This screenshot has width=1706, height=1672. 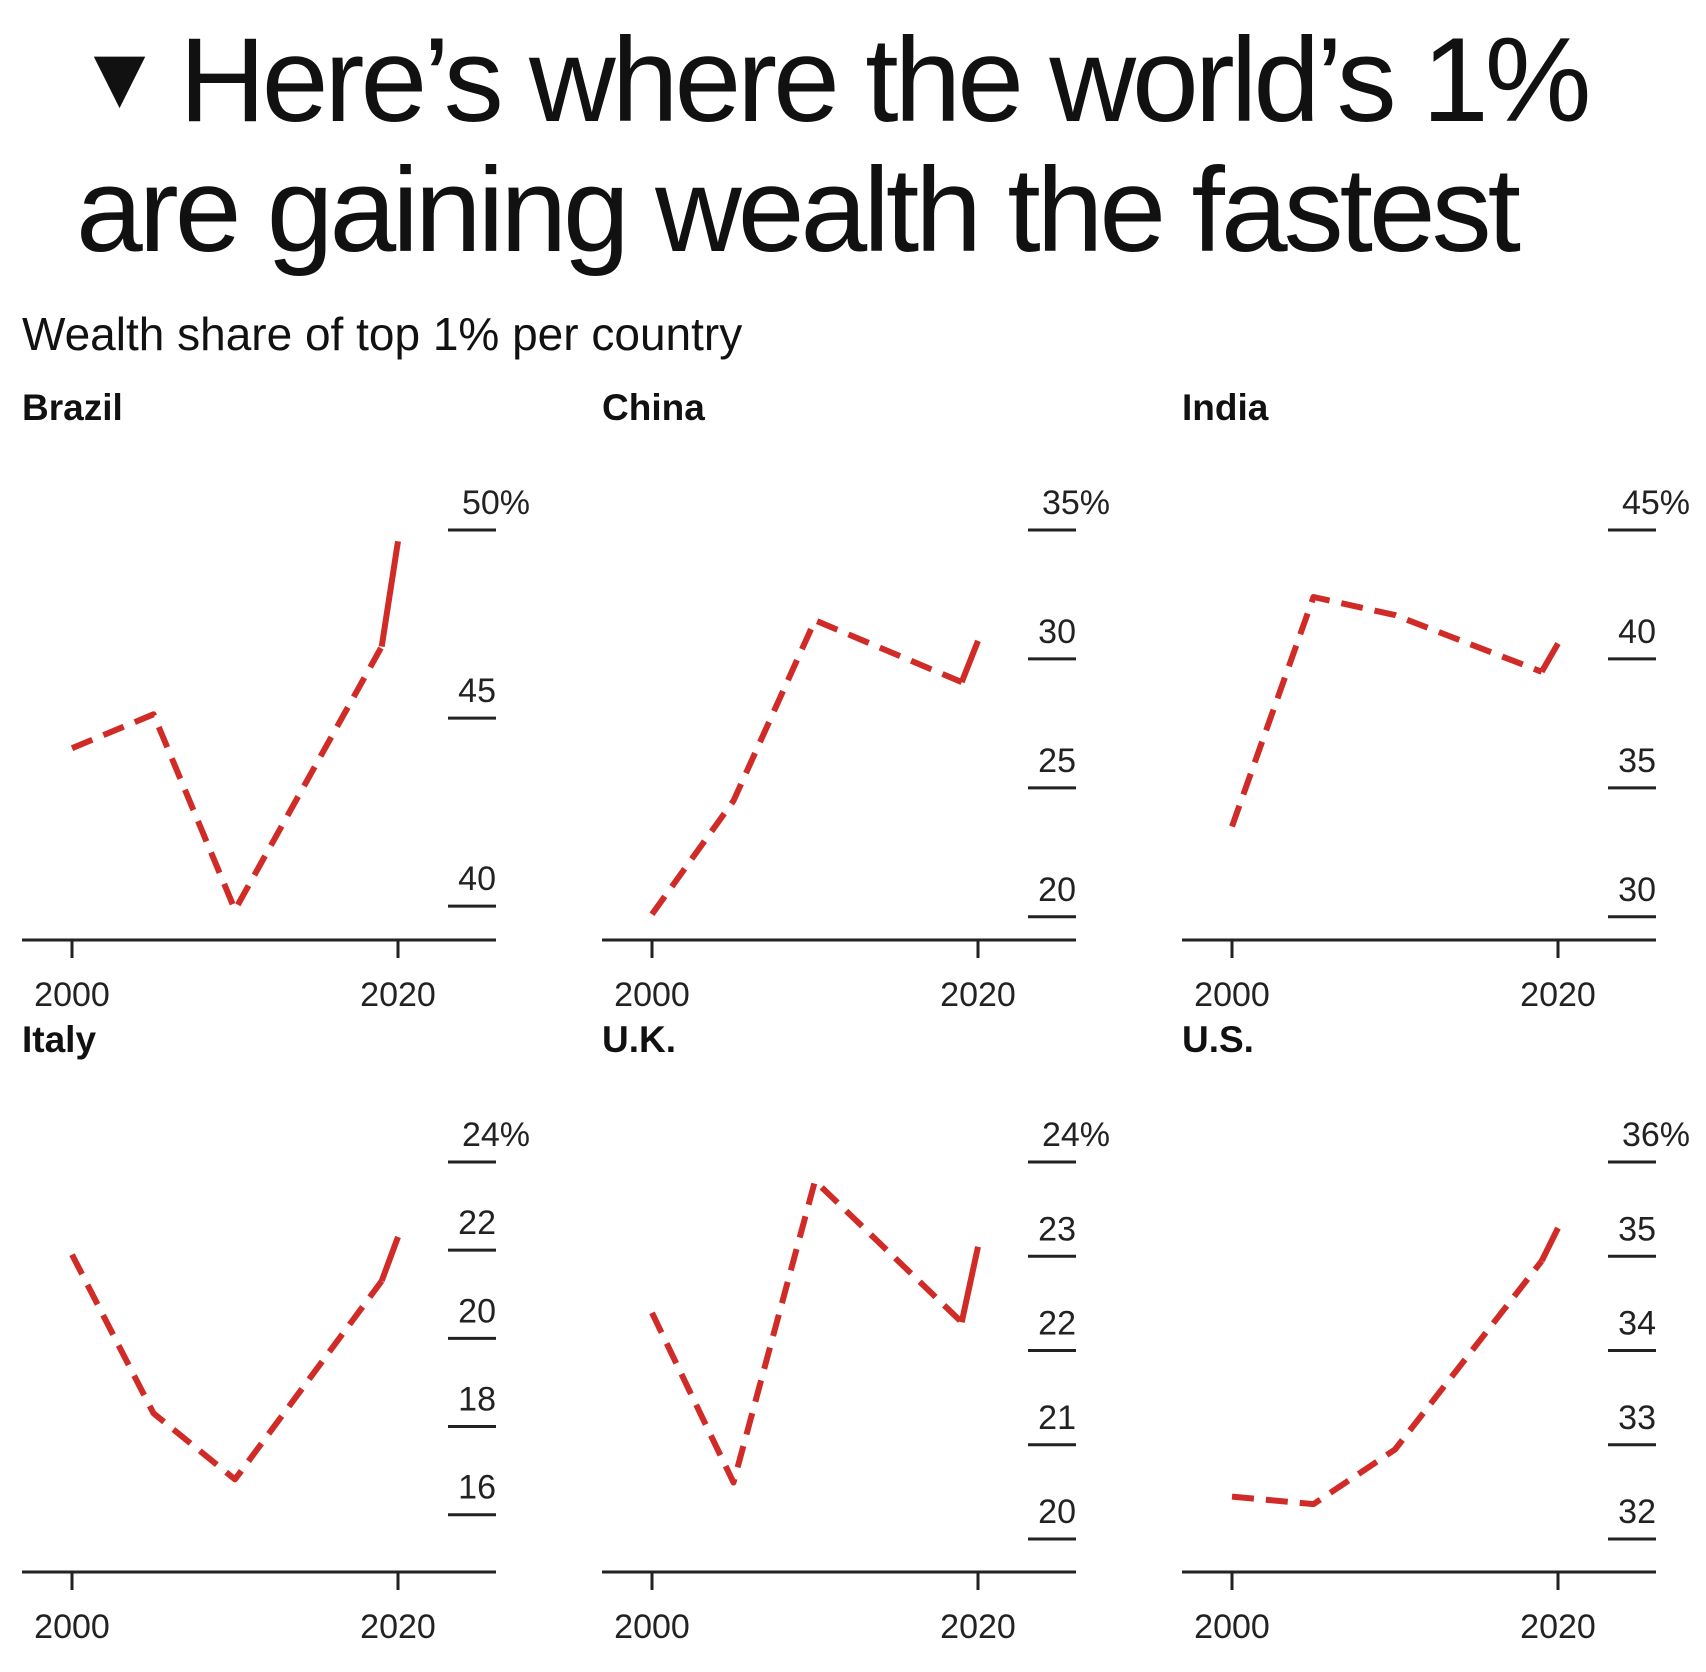 I want to click on panel-us: U.S. 32 33 34 35 36% 2000 2020, so click(x=1436, y=1332).